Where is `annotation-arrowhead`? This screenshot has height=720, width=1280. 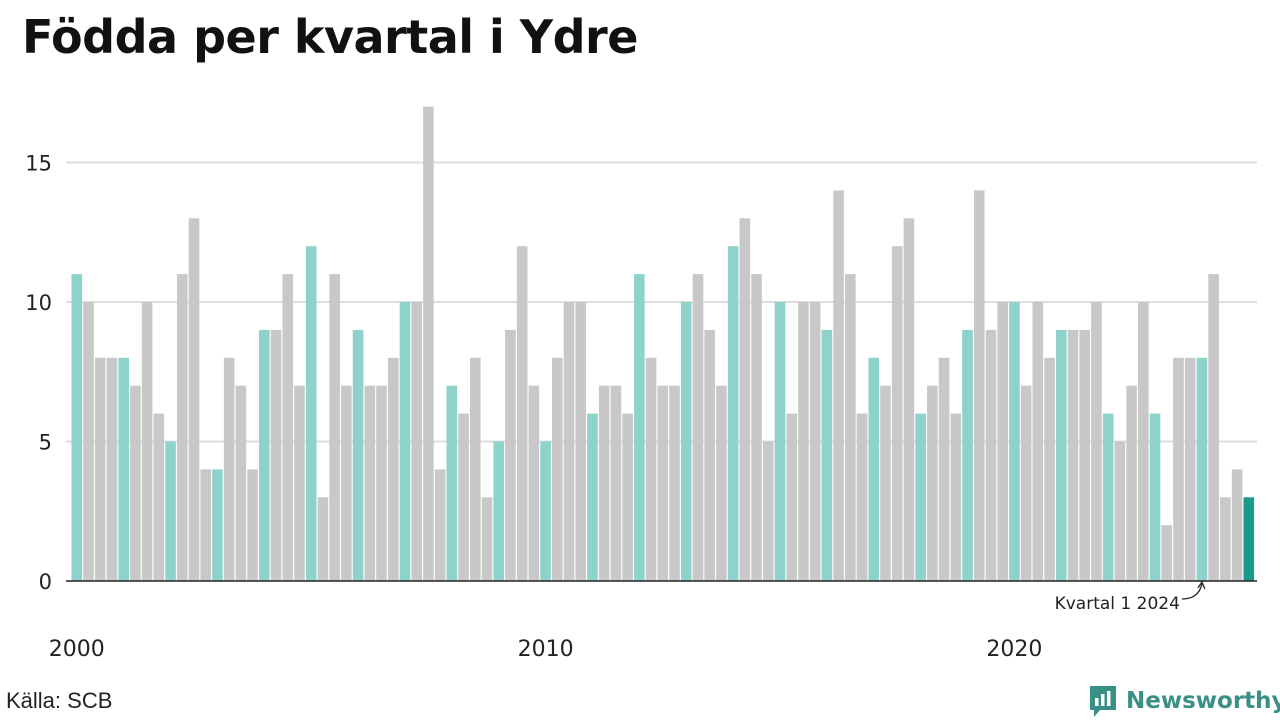 annotation-arrowhead is located at coordinates (1201, 585).